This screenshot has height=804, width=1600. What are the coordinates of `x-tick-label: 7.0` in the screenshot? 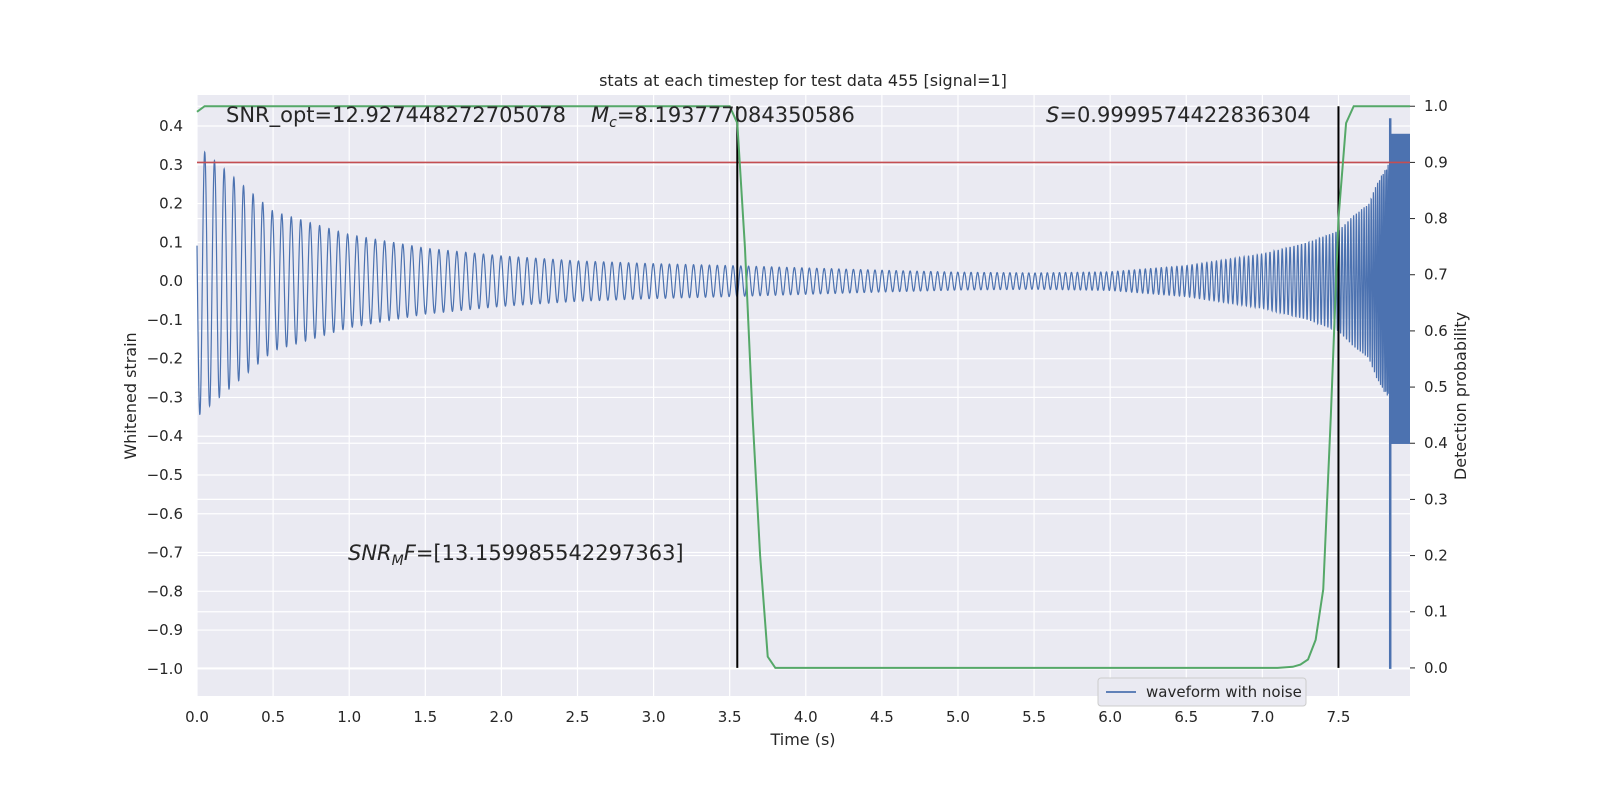 It's located at (1262, 717).